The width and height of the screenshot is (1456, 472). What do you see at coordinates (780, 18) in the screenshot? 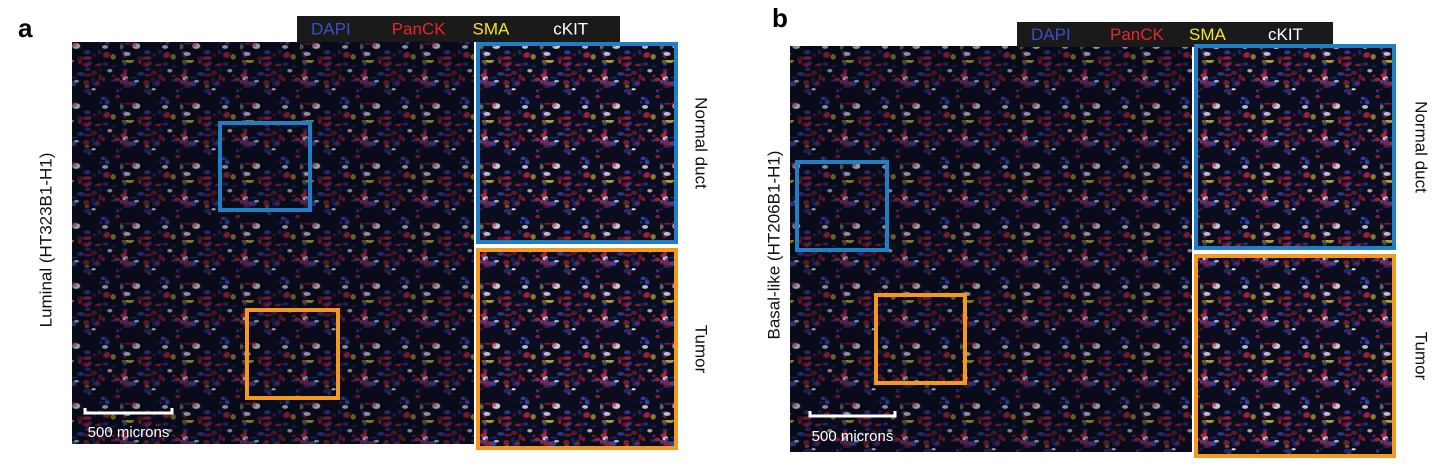
I see `panel-label: b` at bounding box center [780, 18].